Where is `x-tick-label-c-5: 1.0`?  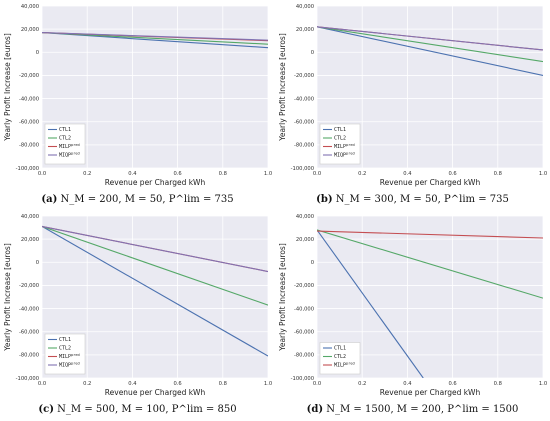
x-tick-label-c-5: 1.0 is located at coordinates (268, 384).